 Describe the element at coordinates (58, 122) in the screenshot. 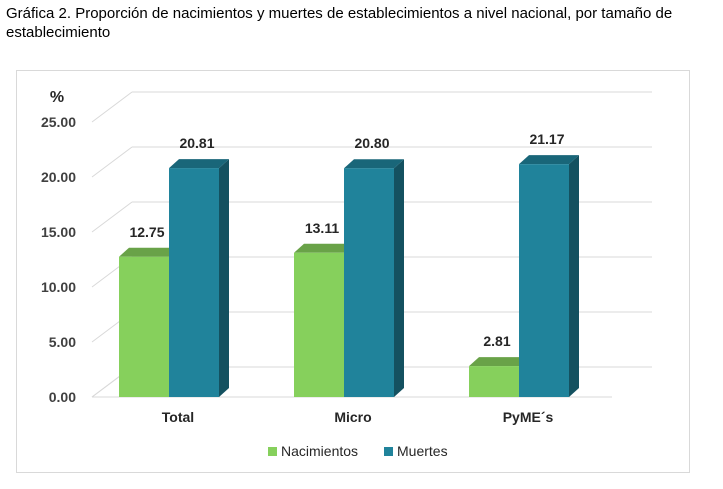

I see `y-tick-label: 25.00` at that location.